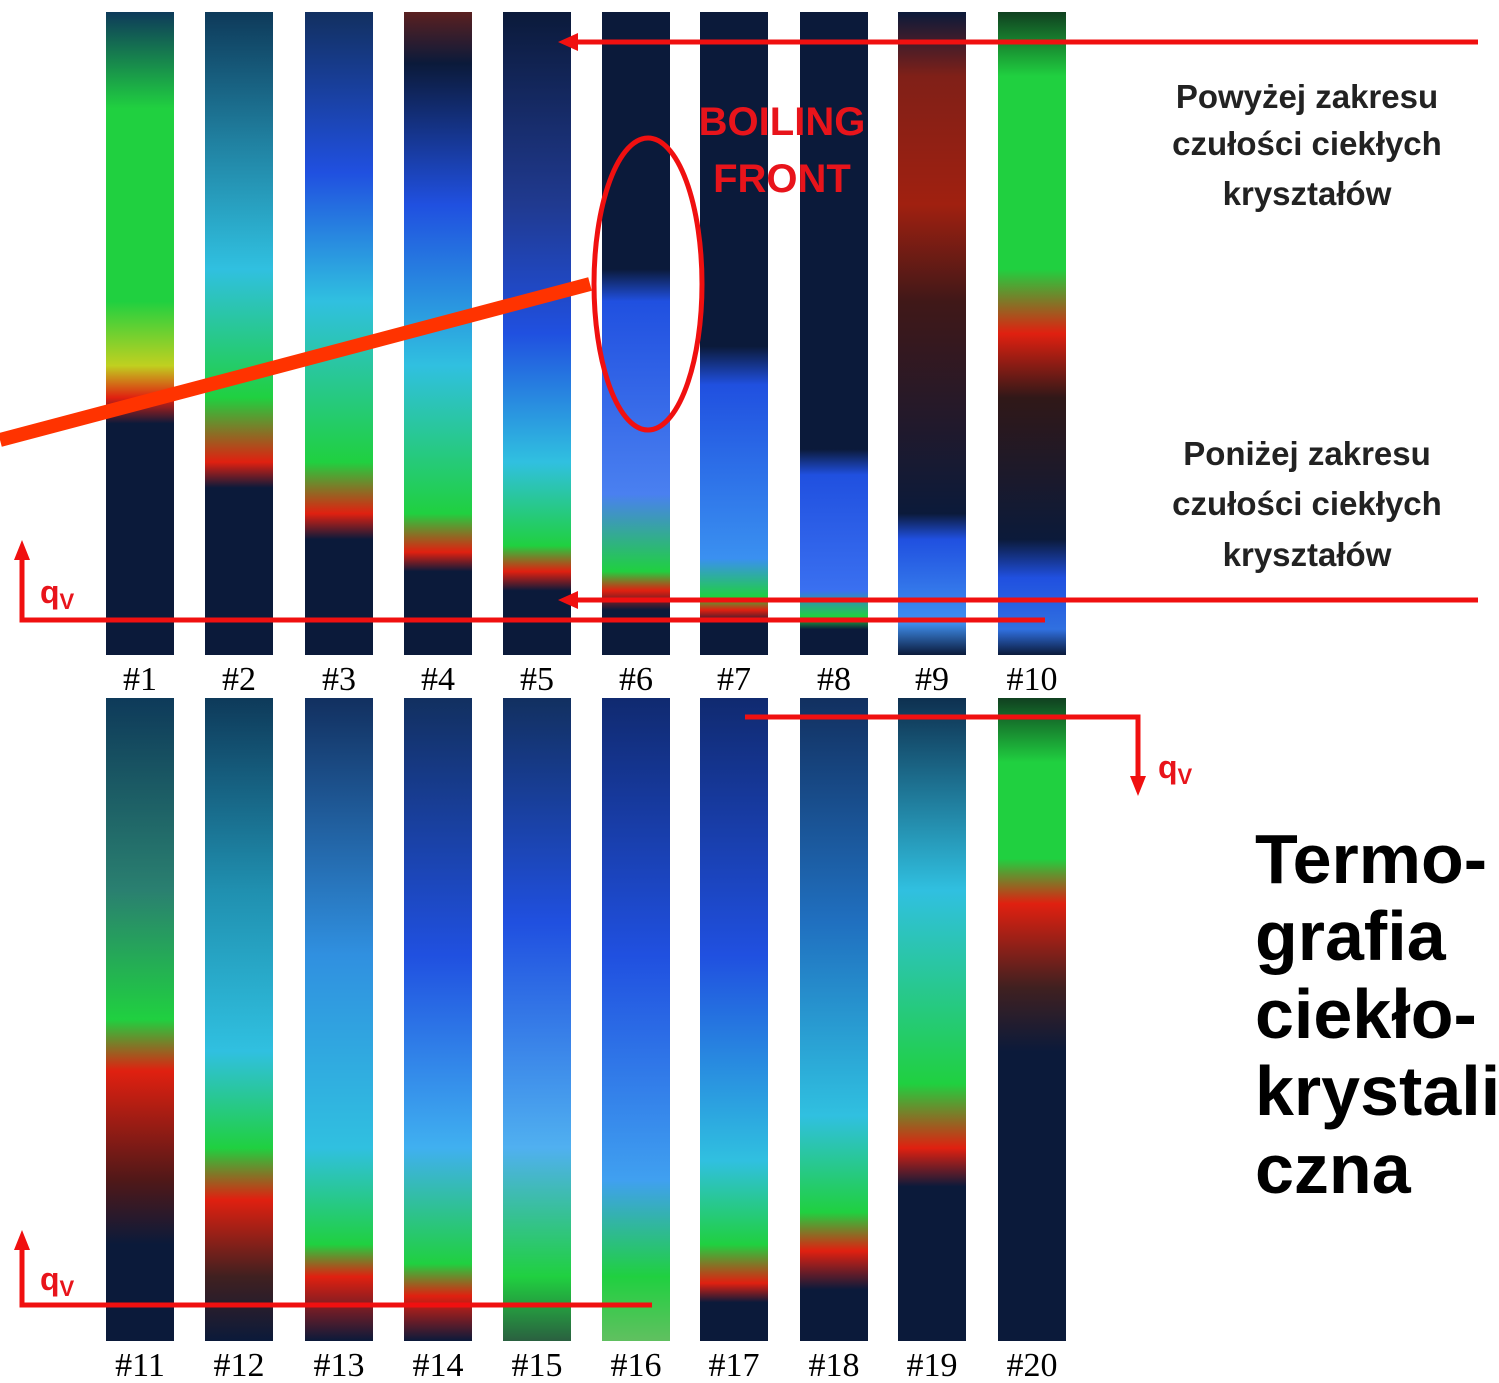 This screenshot has width=1499, height=1383. What do you see at coordinates (438, 679) in the screenshot?
I see `strip-label: #4` at bounding box center [438, 679].